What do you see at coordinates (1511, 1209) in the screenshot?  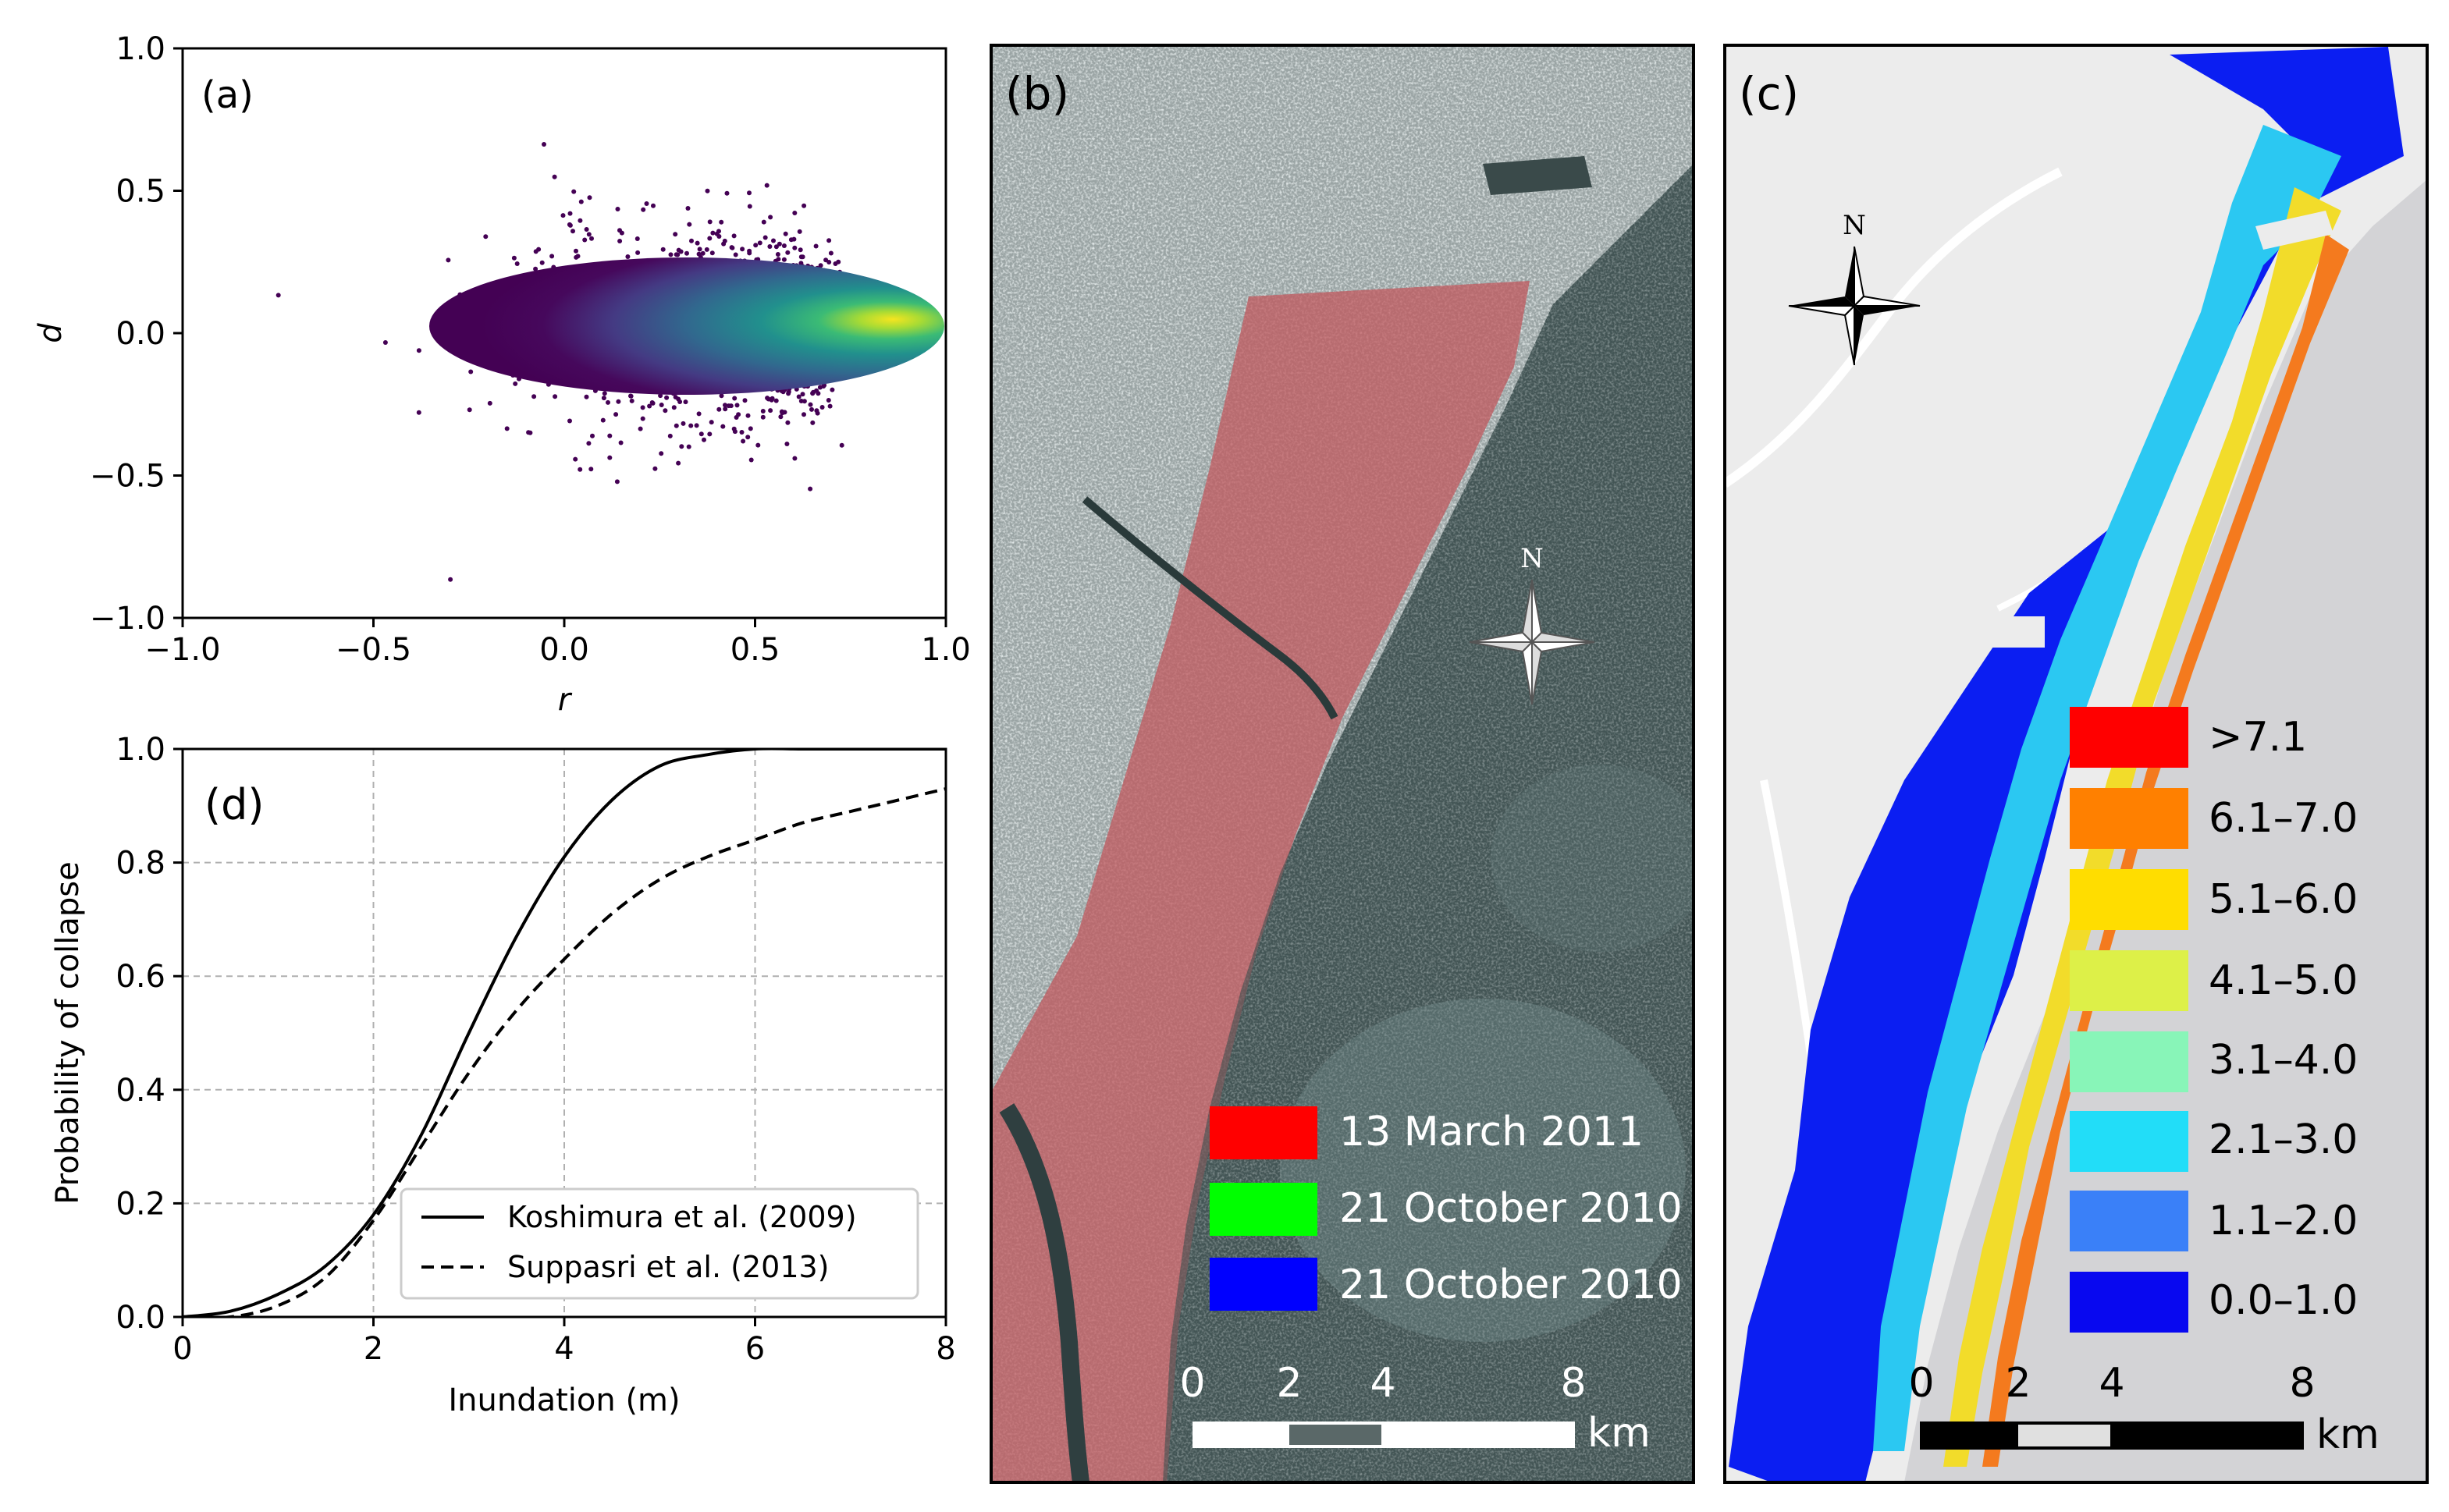 I see `legend-label-b-1: 21 October 2010` at bounding box center [1511, 1209].